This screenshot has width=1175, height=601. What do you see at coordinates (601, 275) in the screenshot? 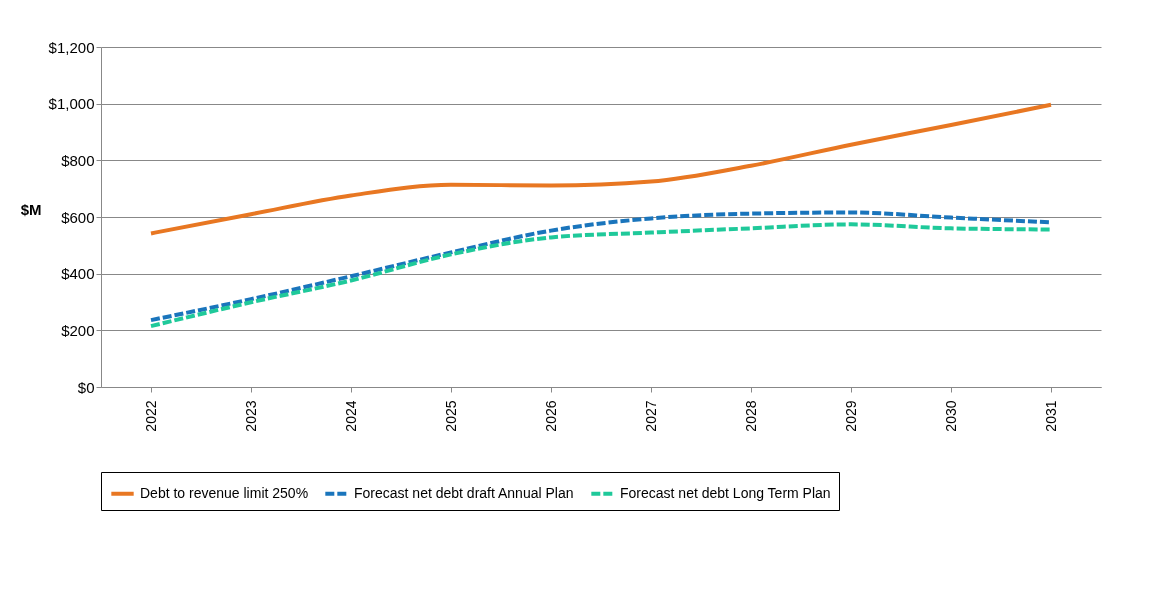
I see `line-series` at bounding box center [601, 275].